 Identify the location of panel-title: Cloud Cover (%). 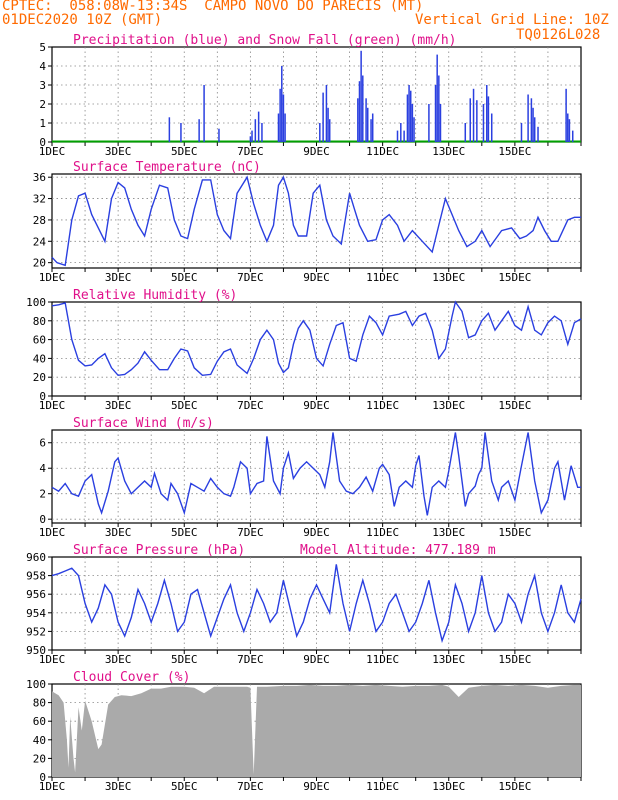
(131, 677).